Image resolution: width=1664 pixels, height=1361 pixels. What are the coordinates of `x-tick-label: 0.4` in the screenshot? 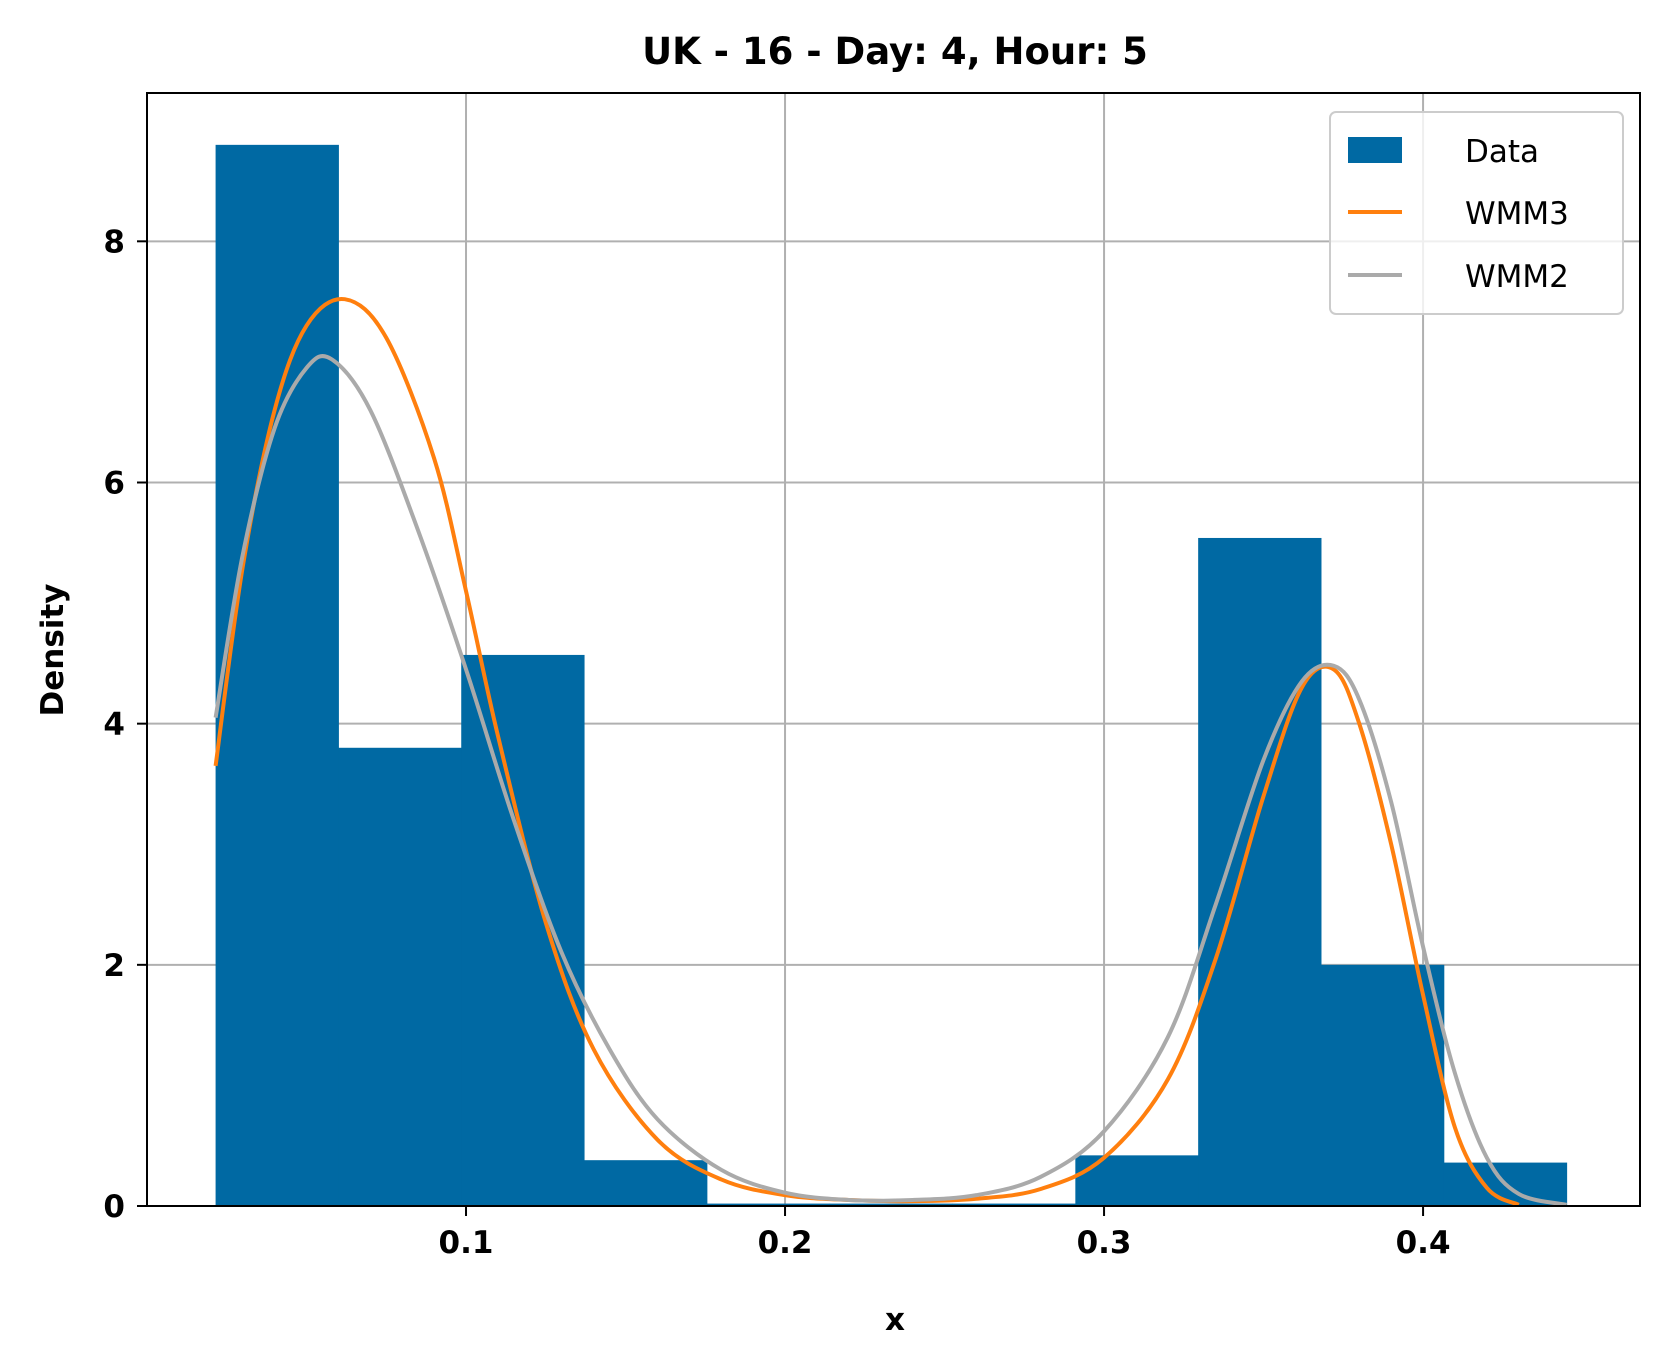 It's located at (1423, 1243).